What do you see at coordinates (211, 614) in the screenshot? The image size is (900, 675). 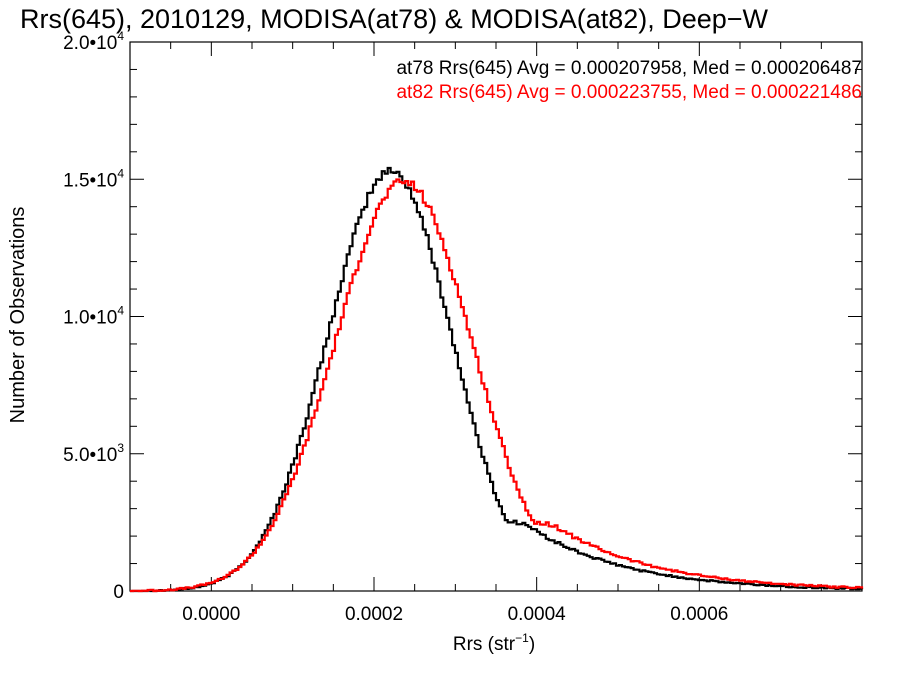 I see `x-tick-label: 0.0000` at bounding box center [211, 614].